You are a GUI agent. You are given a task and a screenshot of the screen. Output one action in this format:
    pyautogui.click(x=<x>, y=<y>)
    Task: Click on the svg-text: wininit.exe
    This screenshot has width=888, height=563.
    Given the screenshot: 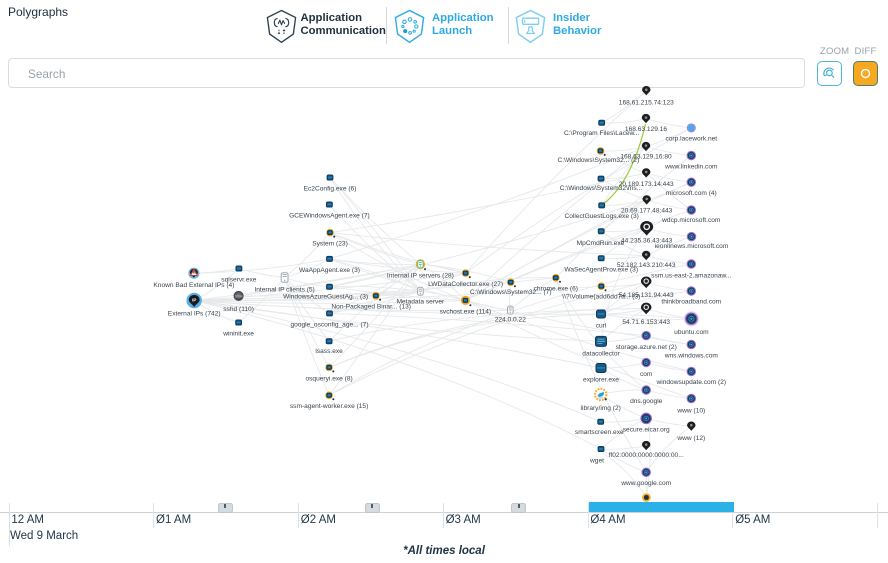 What is the action you would take?
    pyautogui.click(x=238, y=333)
    